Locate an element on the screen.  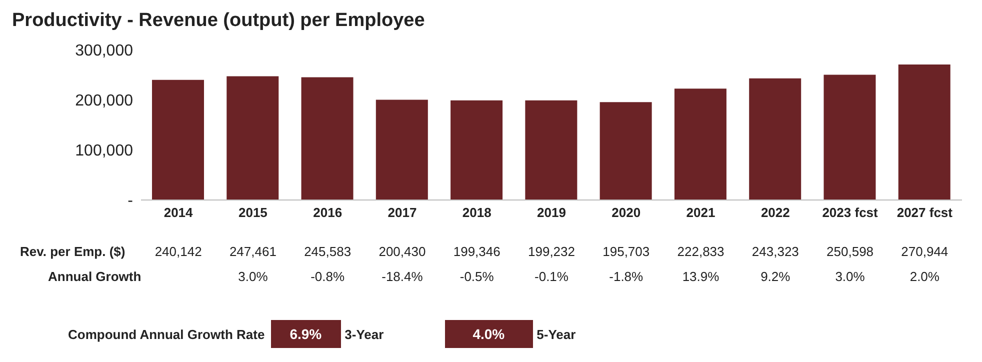
data-label: 222,833 is located at coordinates (701, 251).